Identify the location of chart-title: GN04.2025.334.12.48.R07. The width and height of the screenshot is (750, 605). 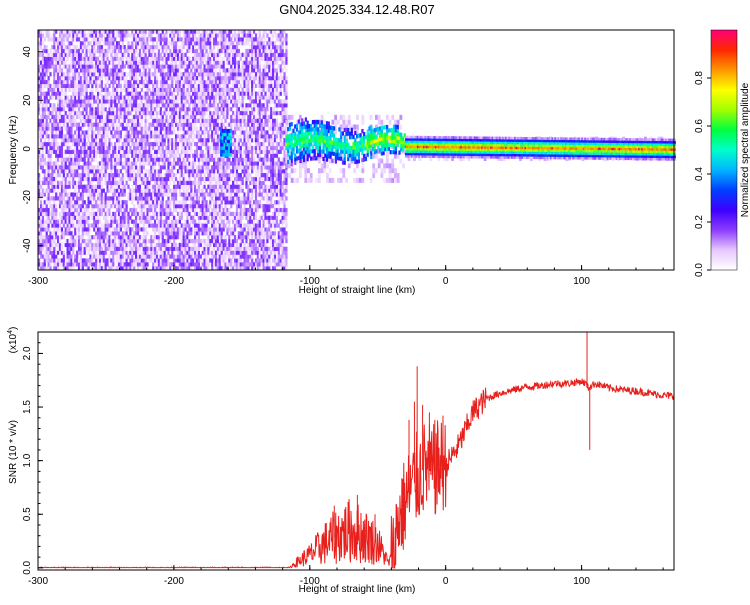
(356, 9).